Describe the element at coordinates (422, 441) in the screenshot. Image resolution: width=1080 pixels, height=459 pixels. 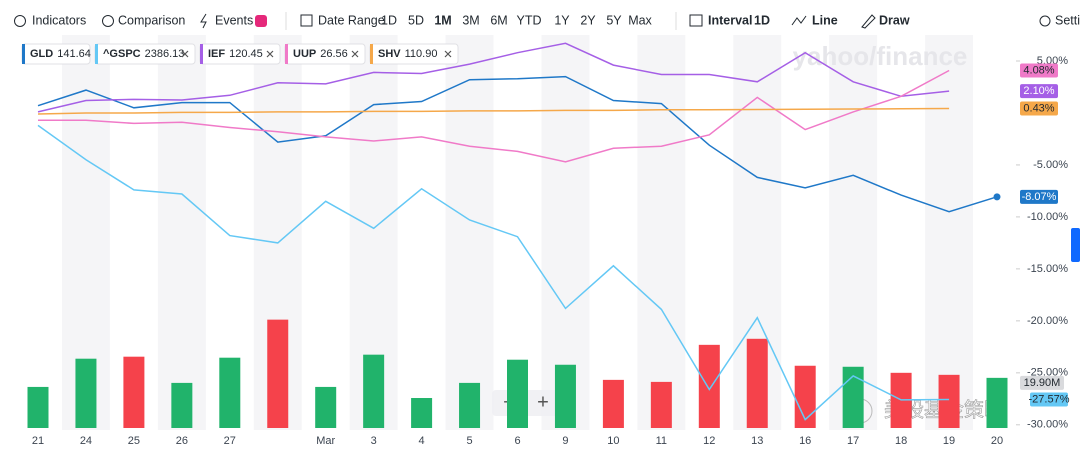
I see `x-tick-label: 4` at that location.